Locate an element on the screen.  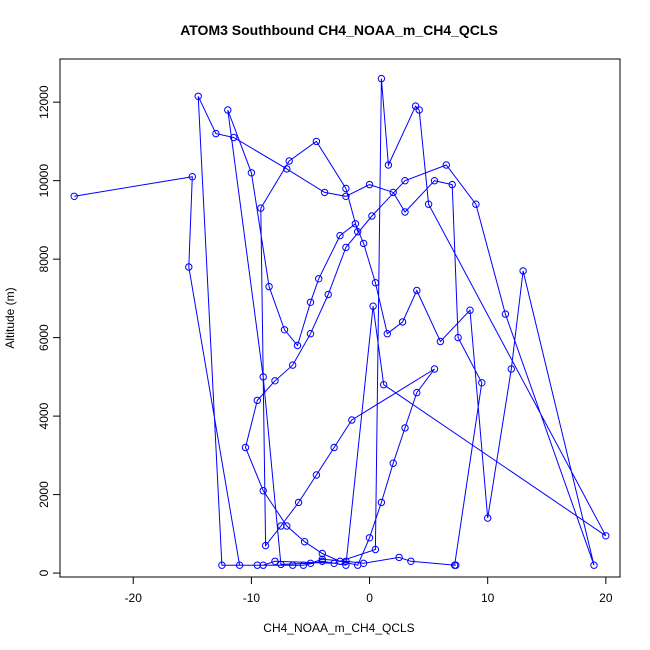
x-tick-label: 10 is located at coordinates (488, 598).